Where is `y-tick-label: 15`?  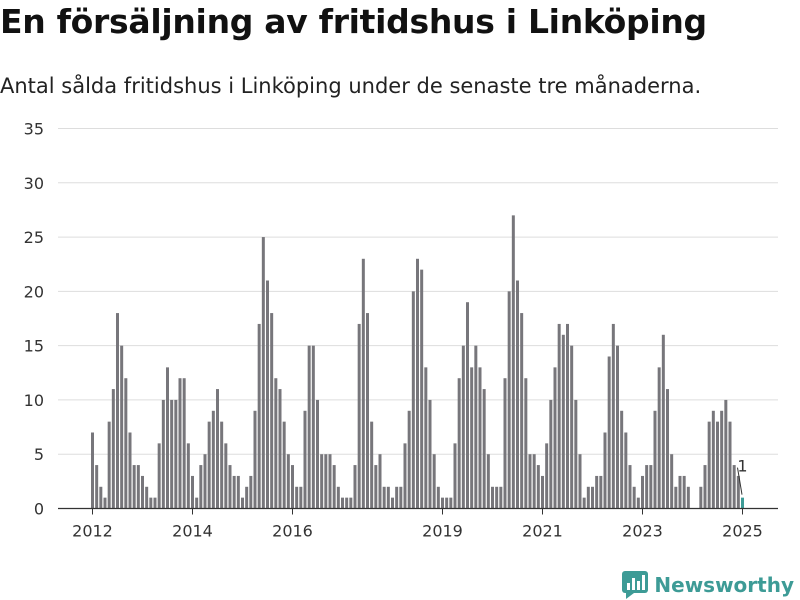
y-tick-label: 15 is located at coordinates (34, 346).